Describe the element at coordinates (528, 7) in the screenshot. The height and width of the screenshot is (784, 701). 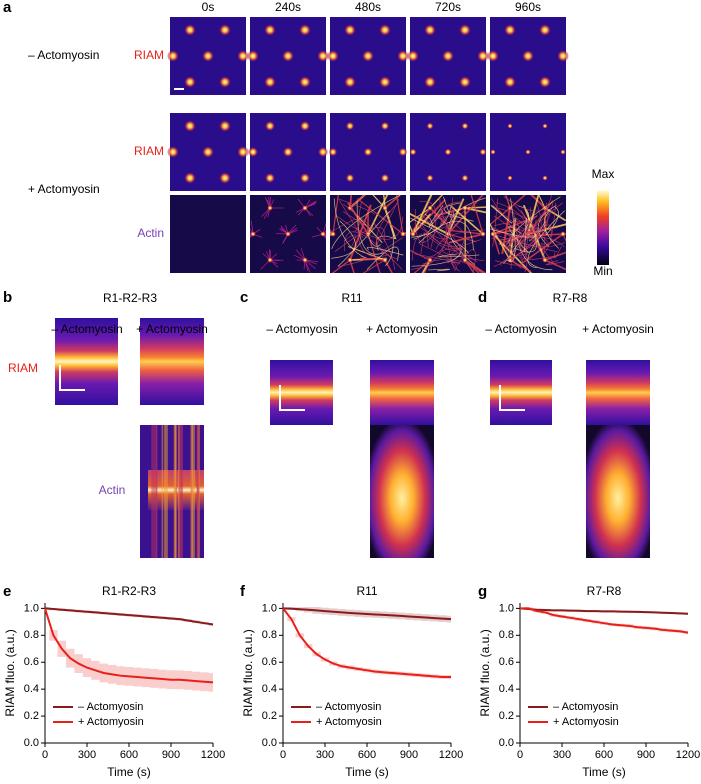
I see `time-label: 960s` at that location.